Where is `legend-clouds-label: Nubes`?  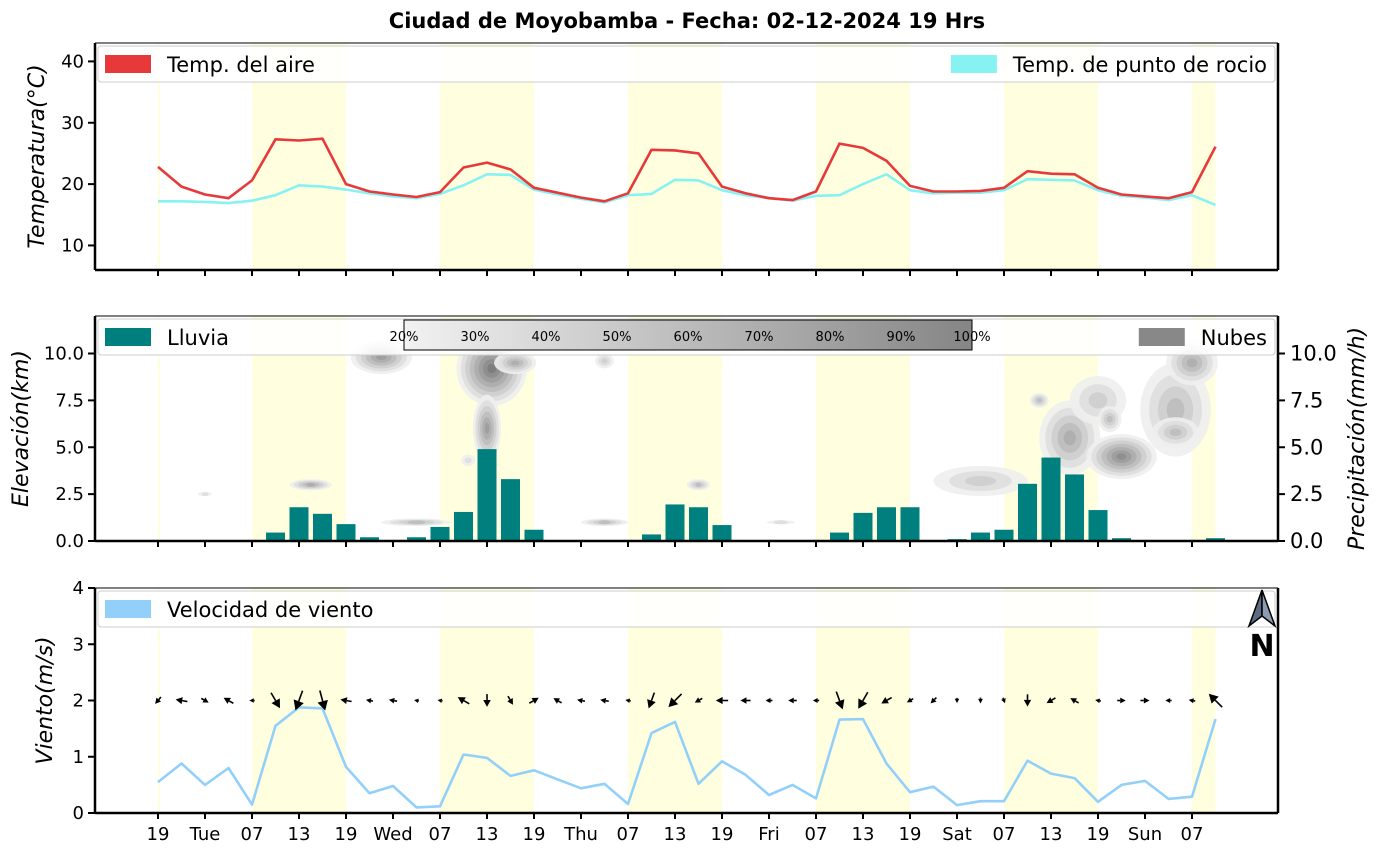
legend-clouds-label: Nubes is located at coordinates (1234, 338).